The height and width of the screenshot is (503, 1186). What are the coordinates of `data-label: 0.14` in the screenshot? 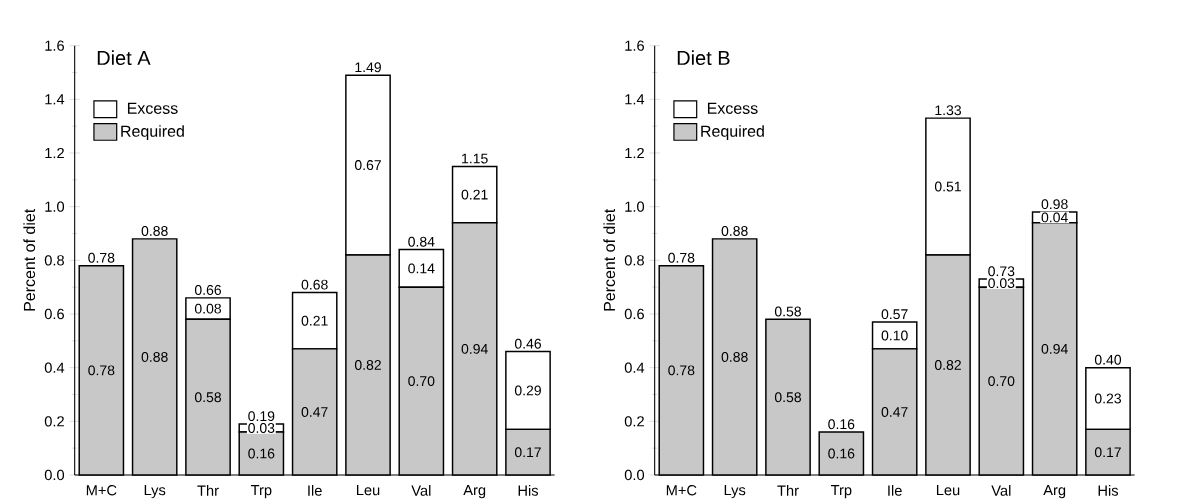 It's located at (421, 268).